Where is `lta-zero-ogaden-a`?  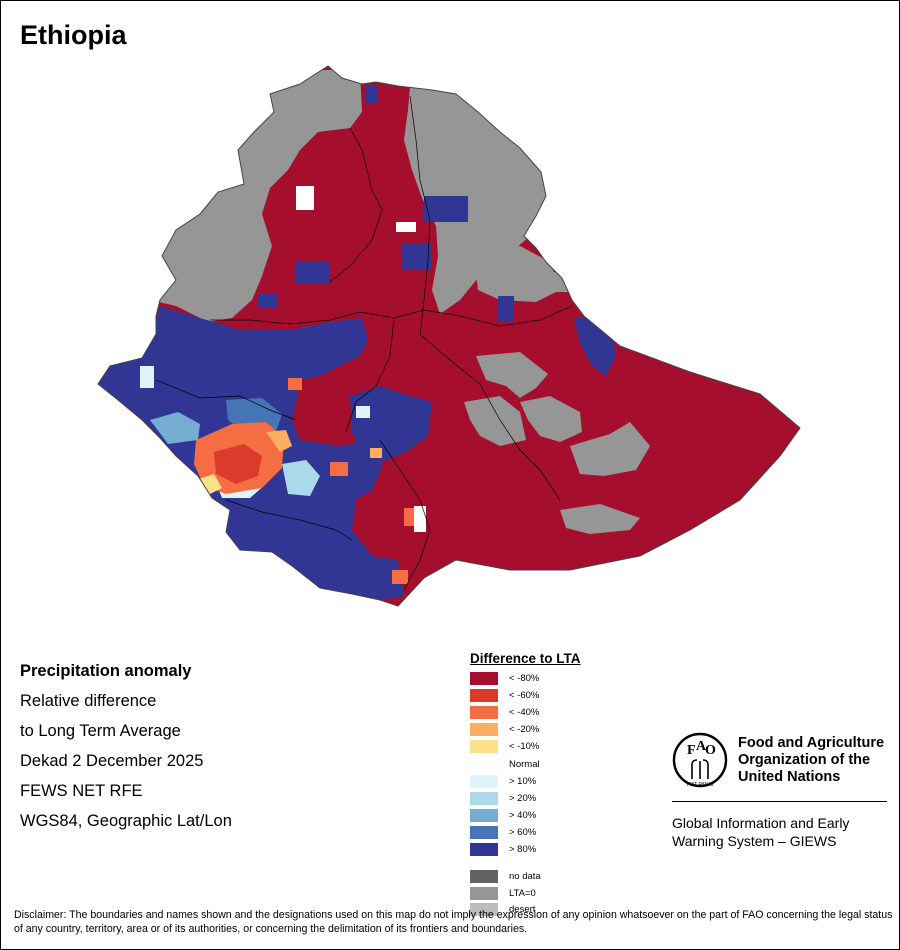
lta-zero-ogaden-a is located at coordinates (610, 449).